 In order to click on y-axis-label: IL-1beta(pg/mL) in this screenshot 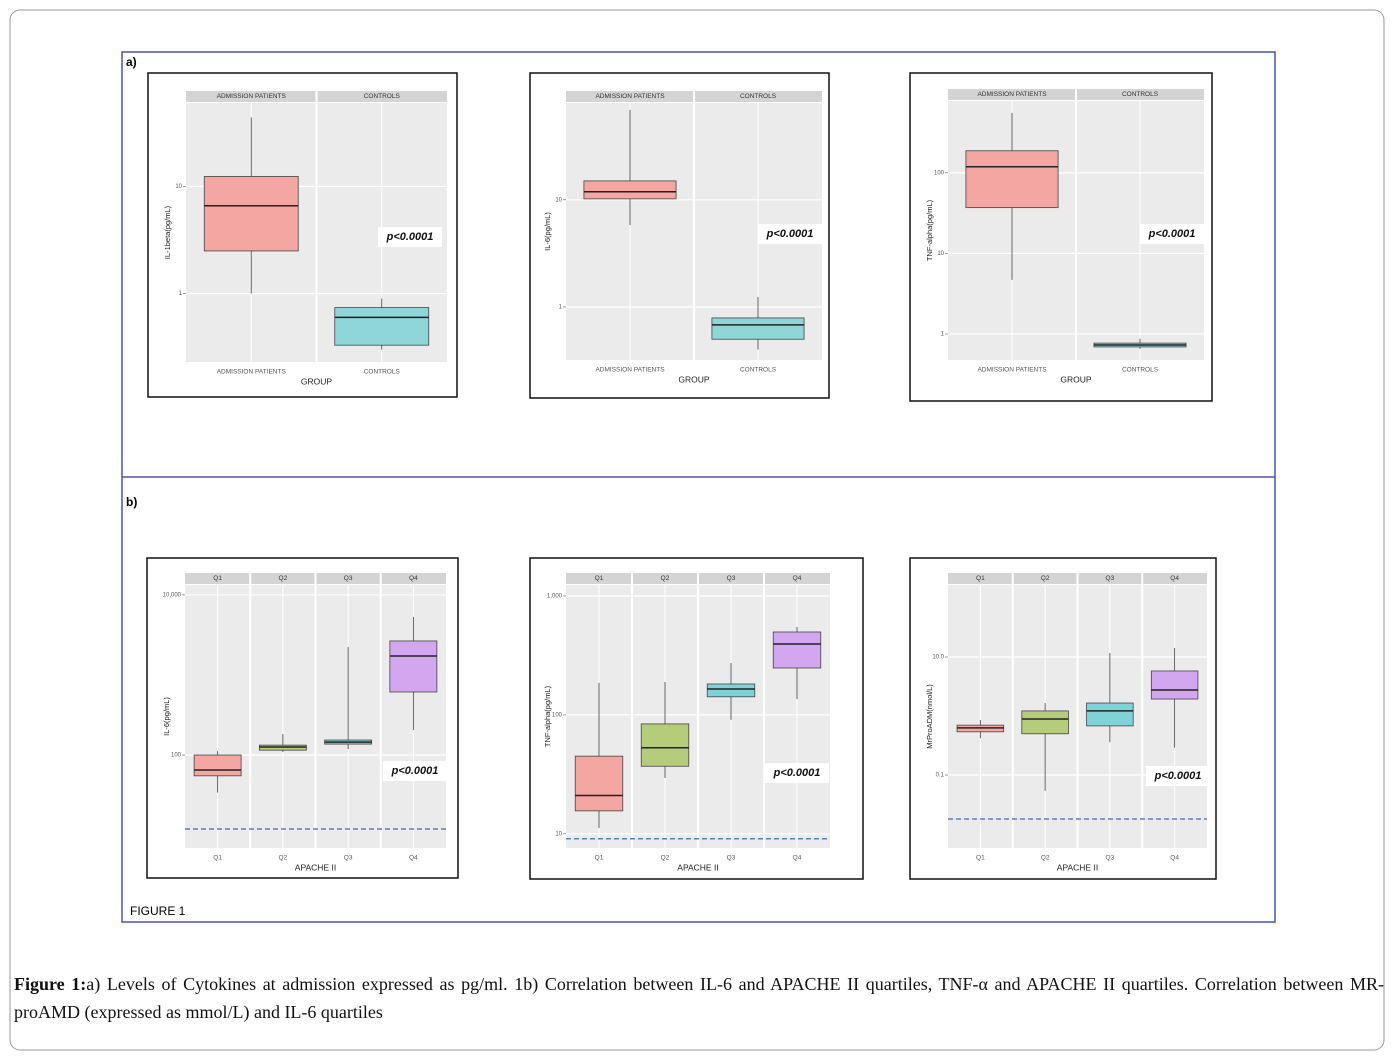, I will do `click(167, 232)`.